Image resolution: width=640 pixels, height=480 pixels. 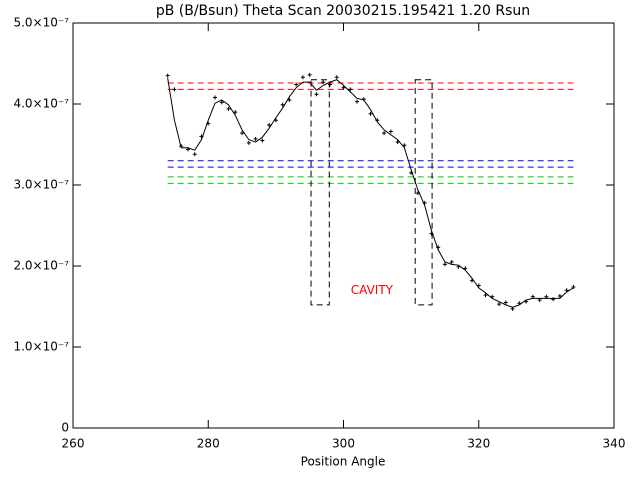 I want to click on y-tick-label: 1.0×10⁻⁷, so click(x=41, y=347).